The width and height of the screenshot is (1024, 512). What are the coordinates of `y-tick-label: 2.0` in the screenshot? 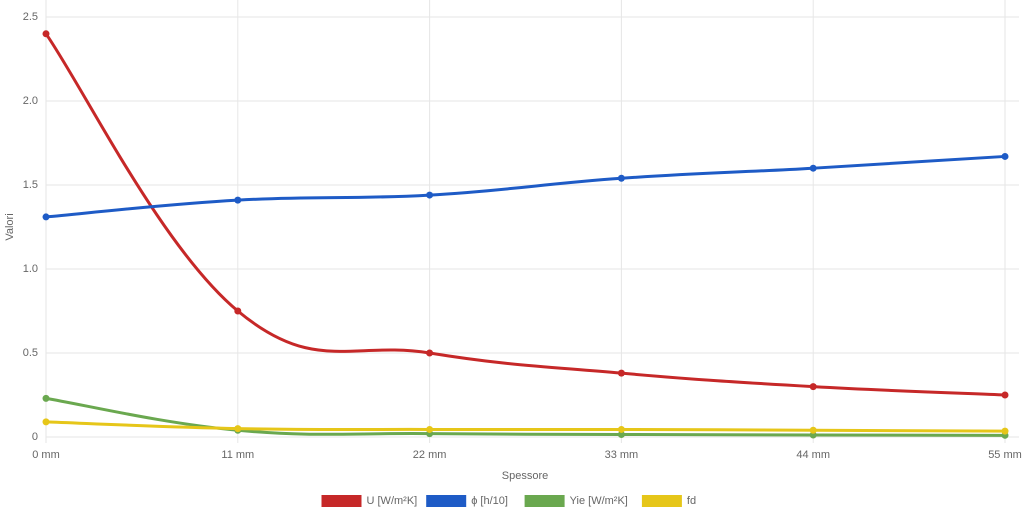 It's located at (30, 101).